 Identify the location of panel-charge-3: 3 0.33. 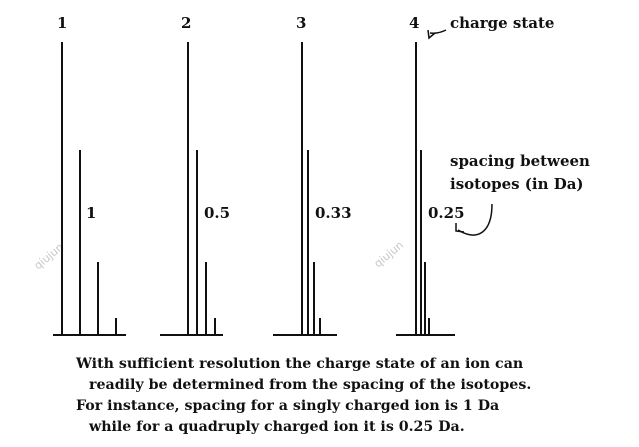
(312, 175).